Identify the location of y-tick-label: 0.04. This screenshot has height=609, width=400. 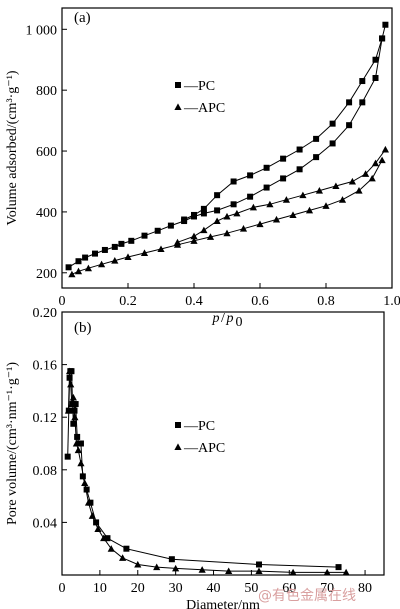
(45, 523).